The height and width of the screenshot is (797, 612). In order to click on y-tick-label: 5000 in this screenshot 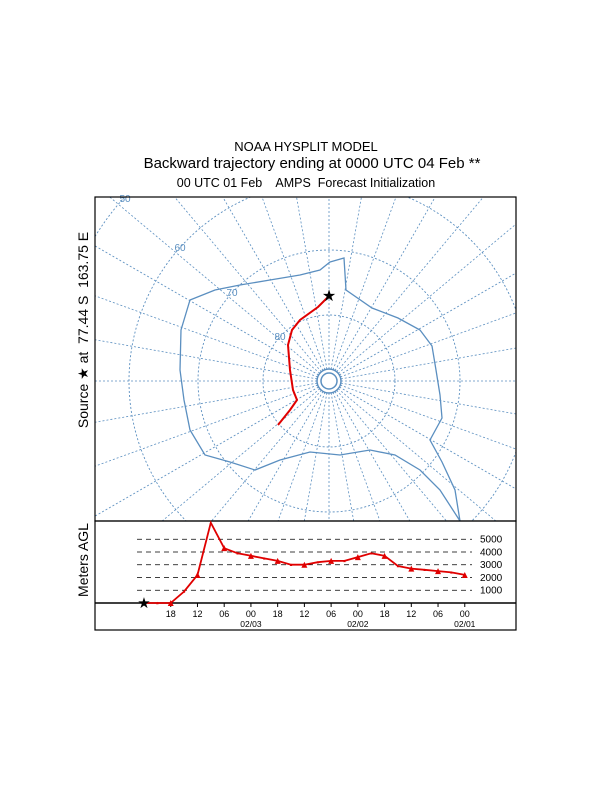, I will do `click(491, 540)`.